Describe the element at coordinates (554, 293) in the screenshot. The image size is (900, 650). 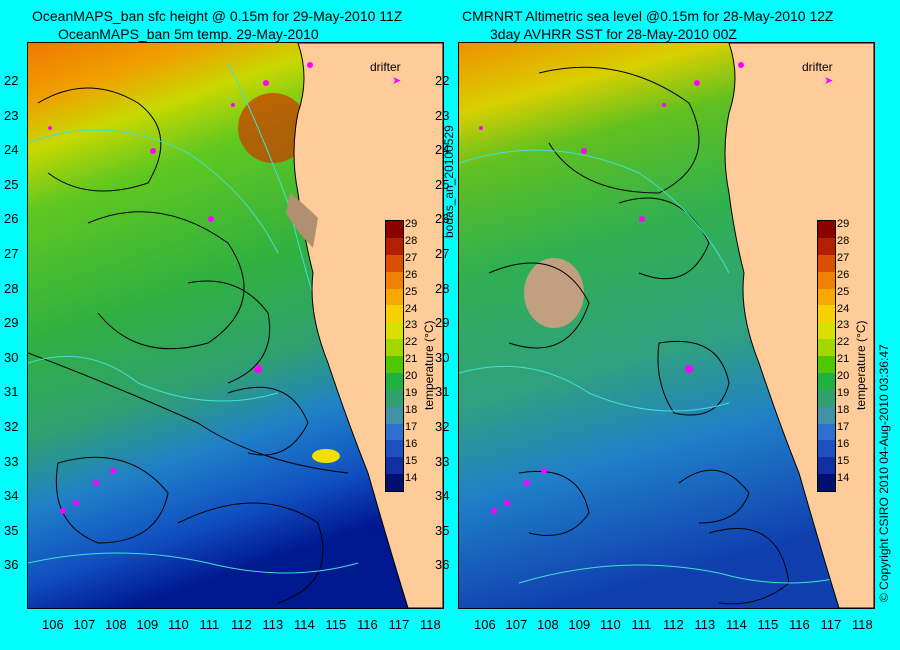
I see `cloud-mask` at that location.